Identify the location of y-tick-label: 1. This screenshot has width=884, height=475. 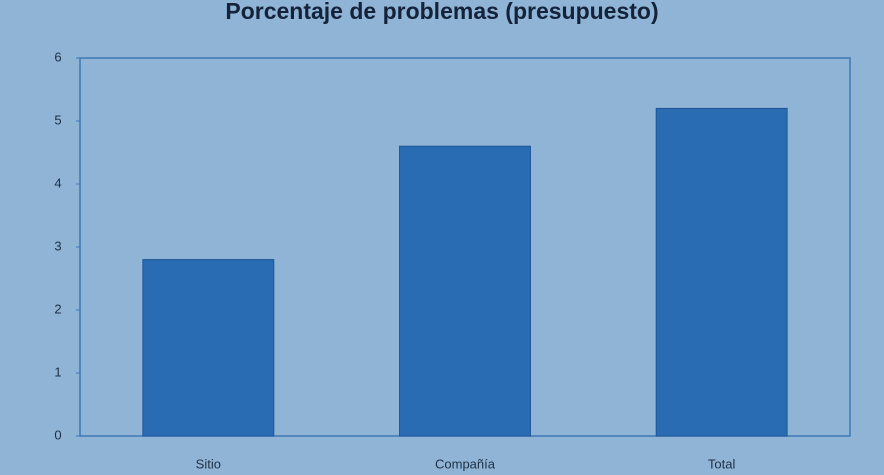
(57, 371).